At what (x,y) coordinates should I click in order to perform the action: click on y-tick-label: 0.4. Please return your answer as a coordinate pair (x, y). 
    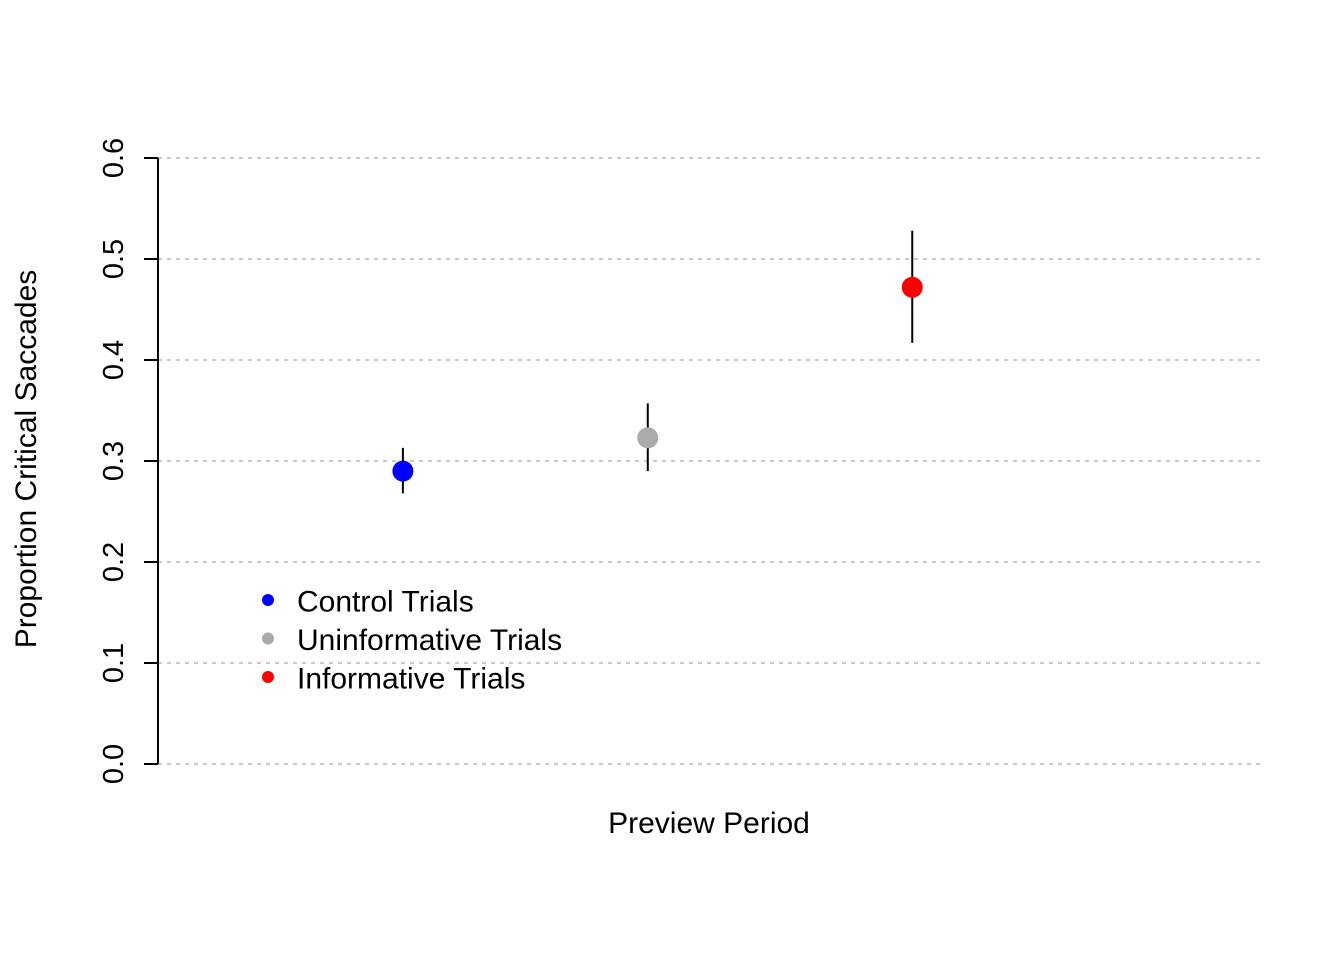
    Looking at the image, I should click on (114, 360).